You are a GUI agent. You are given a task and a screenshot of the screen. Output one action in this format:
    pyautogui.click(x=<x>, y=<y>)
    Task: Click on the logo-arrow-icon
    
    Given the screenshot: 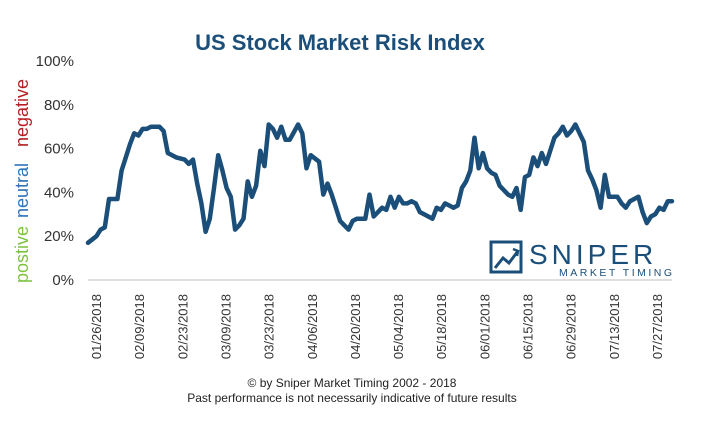 What is the action you would take?
    pyautogui.click(x=516, y=252)
    